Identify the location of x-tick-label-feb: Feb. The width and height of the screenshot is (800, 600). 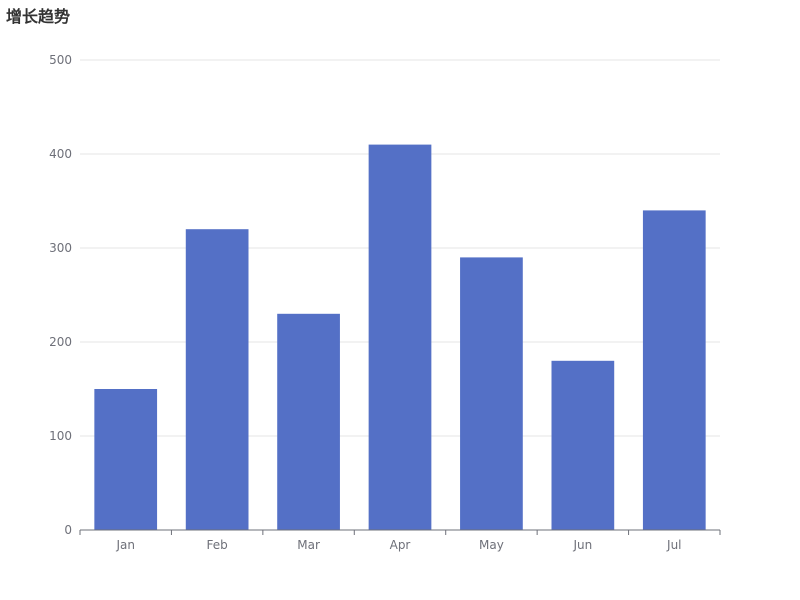
(217, 545).